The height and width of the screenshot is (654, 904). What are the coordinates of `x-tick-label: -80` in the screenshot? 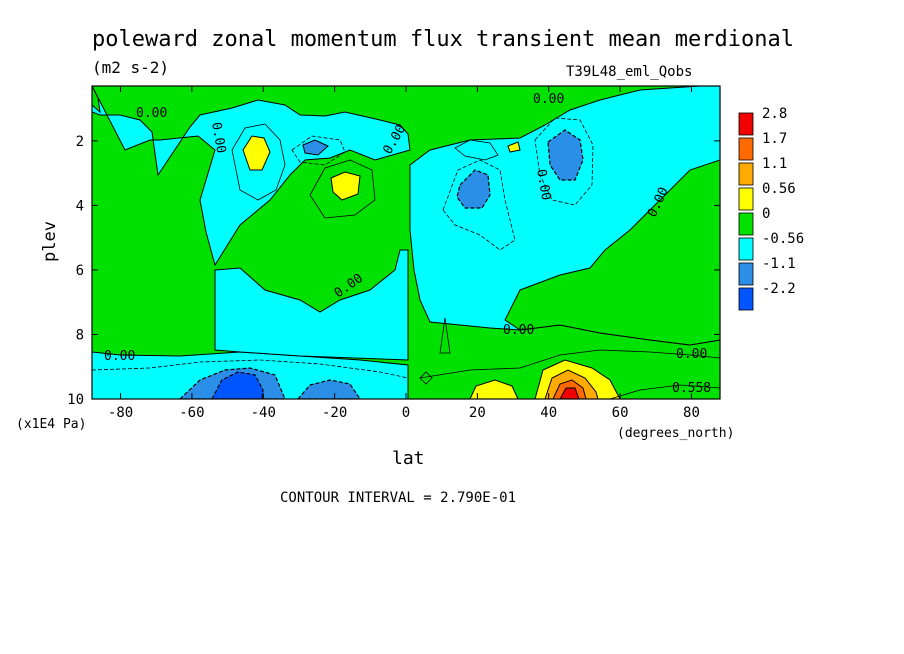 It's located at (120, 413).